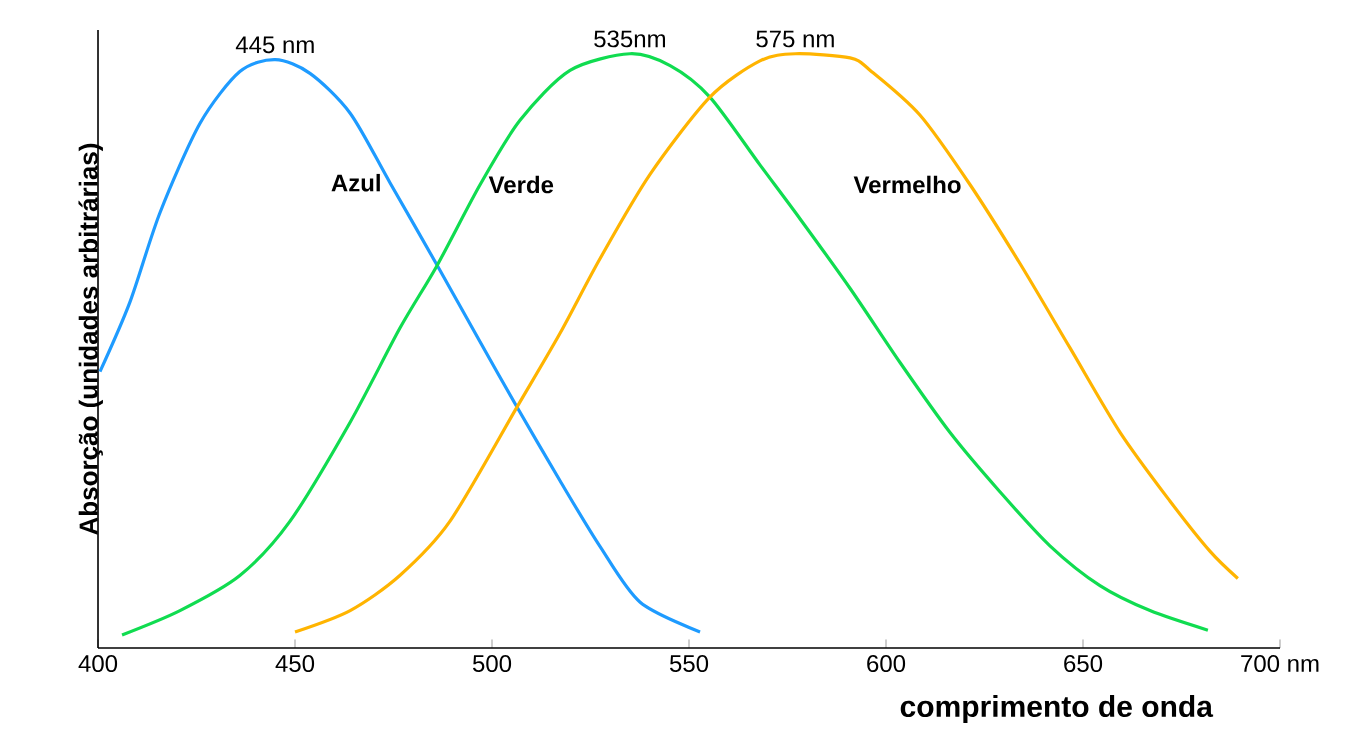  What do you see at coordinates (1280, 664) in the screenshot?
I see `x-tick-label: 700 nm` at bounding box center [1280, 664].